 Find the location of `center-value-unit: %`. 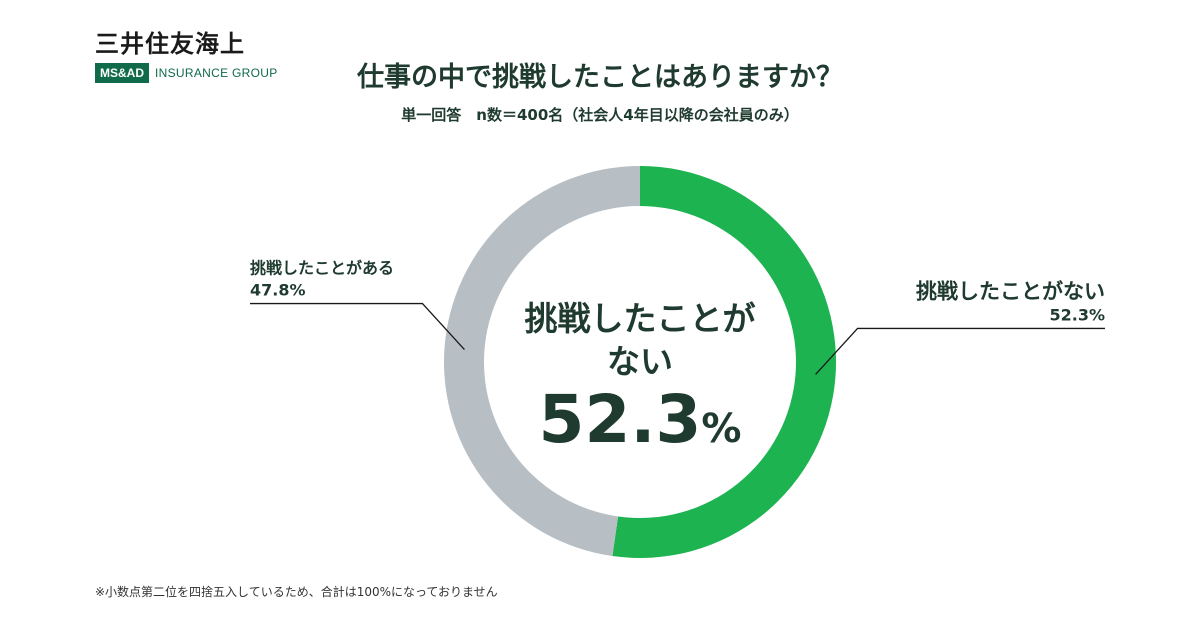

center-value-unit: % is located at coordinates (721, 429).